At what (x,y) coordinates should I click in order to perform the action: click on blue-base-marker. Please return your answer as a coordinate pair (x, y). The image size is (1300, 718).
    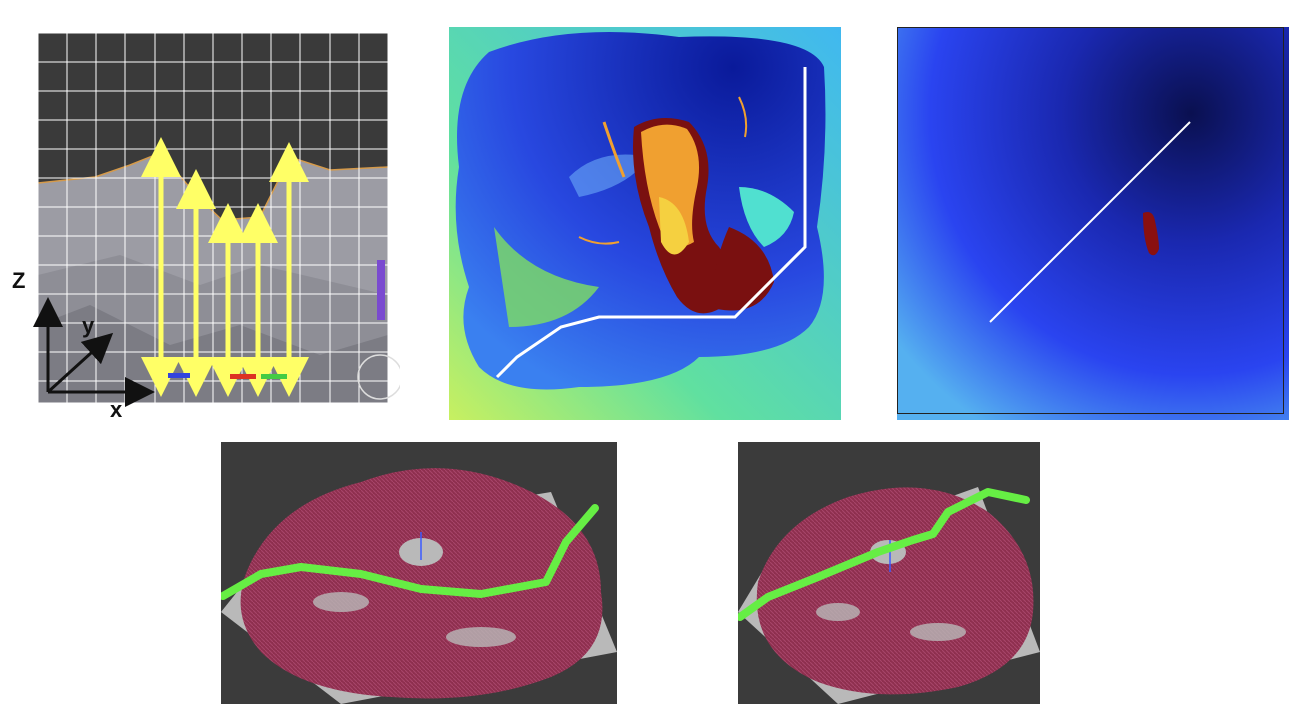
    Looking at the image, I should click on (179, 375).